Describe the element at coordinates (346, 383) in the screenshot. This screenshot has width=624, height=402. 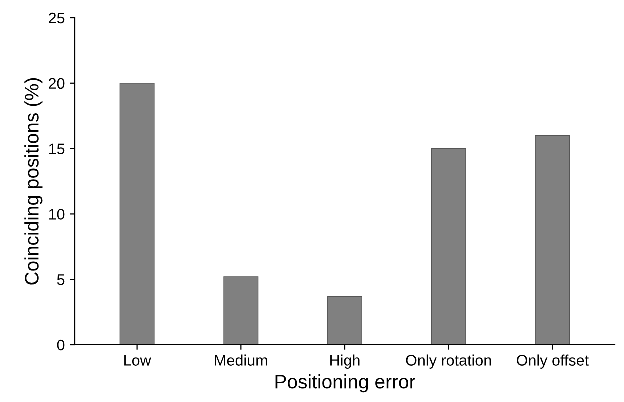
I see `x-axis-title: Positioning error` at that location.